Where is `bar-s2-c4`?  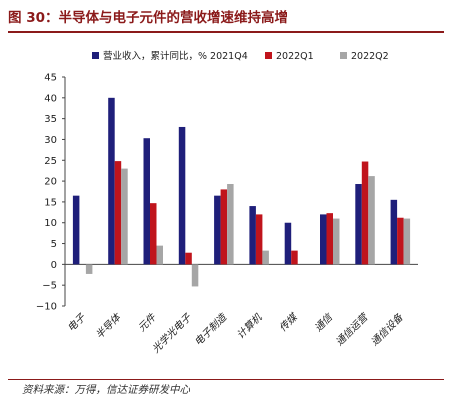 bar-s2-c4 is located at coordinates (230, 224).